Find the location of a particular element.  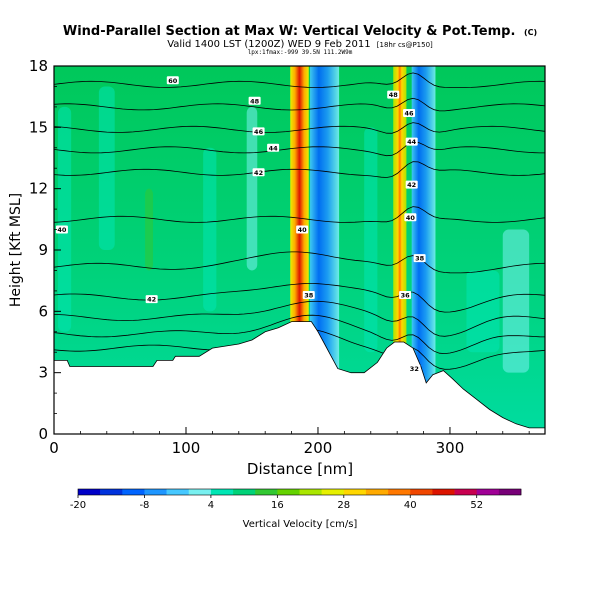

y-tick-label: 9 is located at coordinates (43, 250).